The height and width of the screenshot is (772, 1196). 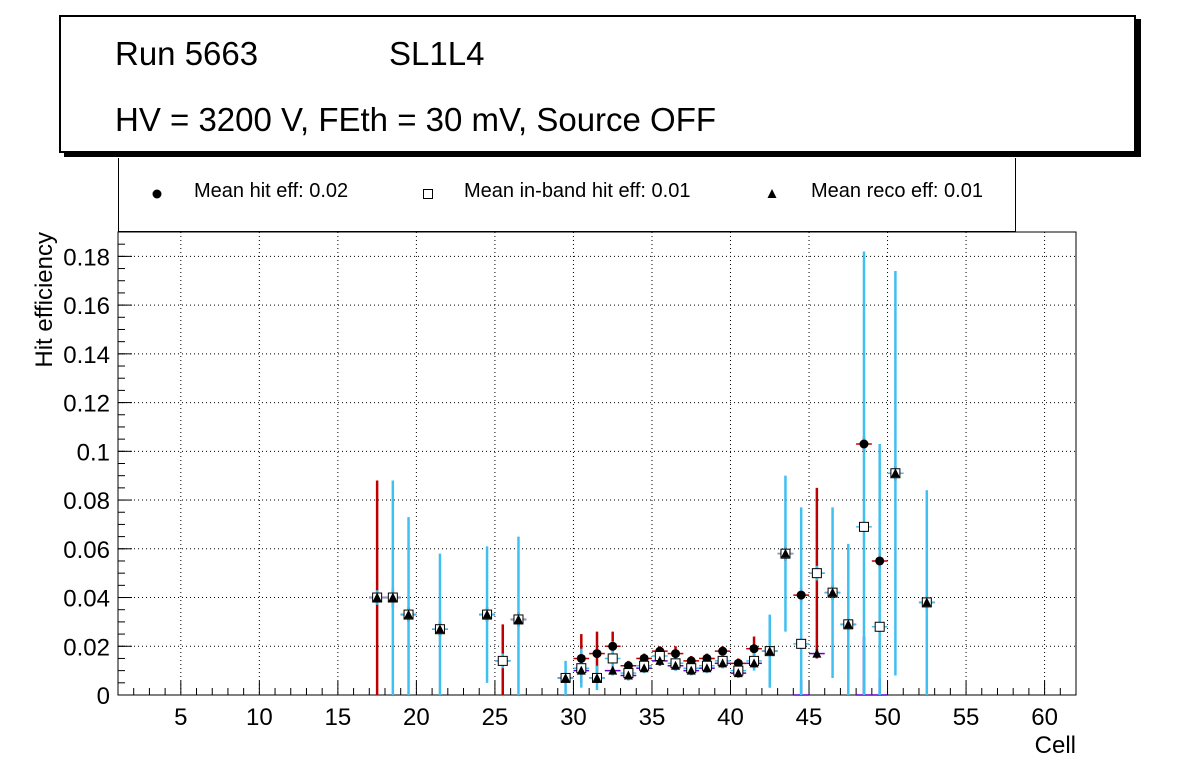 What do you see at coordinates (652, 717) in the screenshot?
I see `x-tick-label: 35` at bounding box center [652, 717].